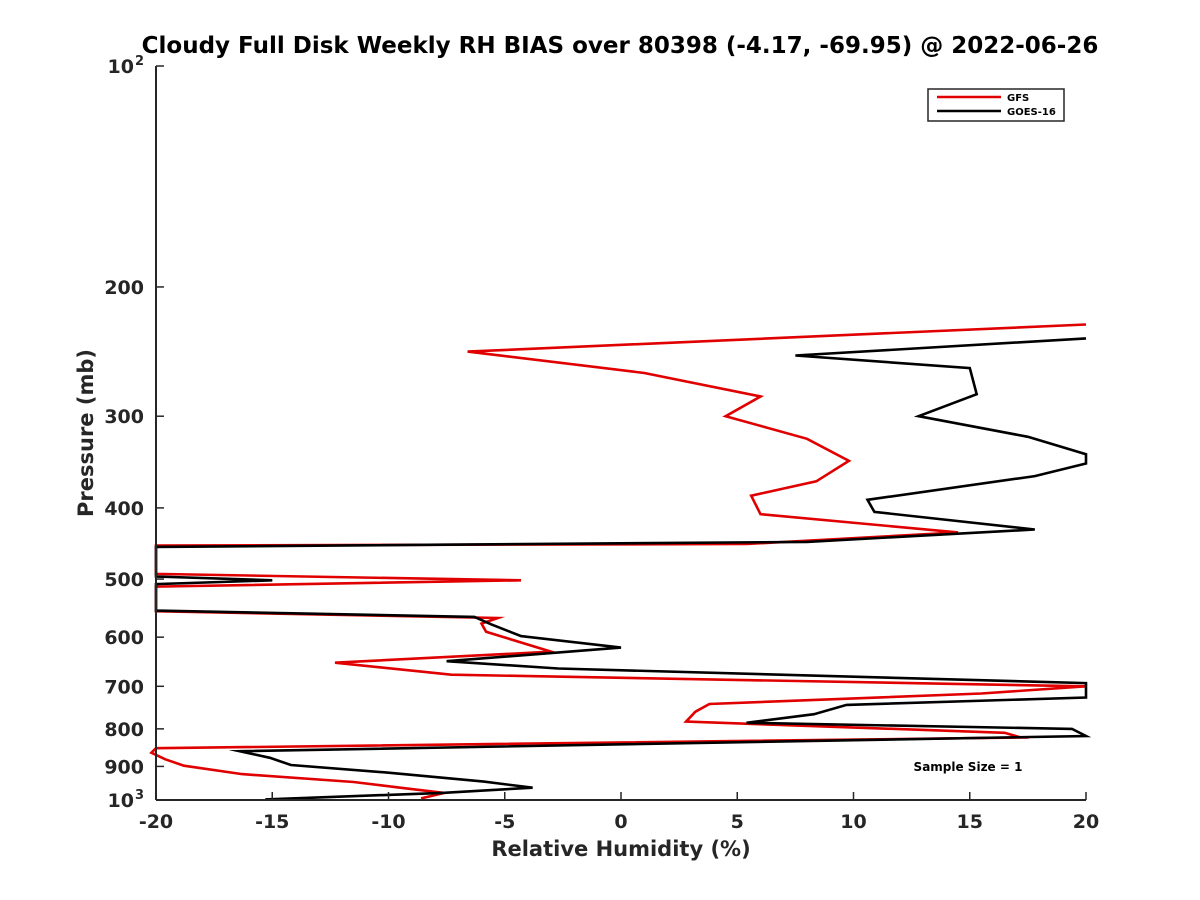  What do you see at coordinates (737, 822) in the screenshot?
I see `x-tick-label: 5` at bounding box center [737, 822].